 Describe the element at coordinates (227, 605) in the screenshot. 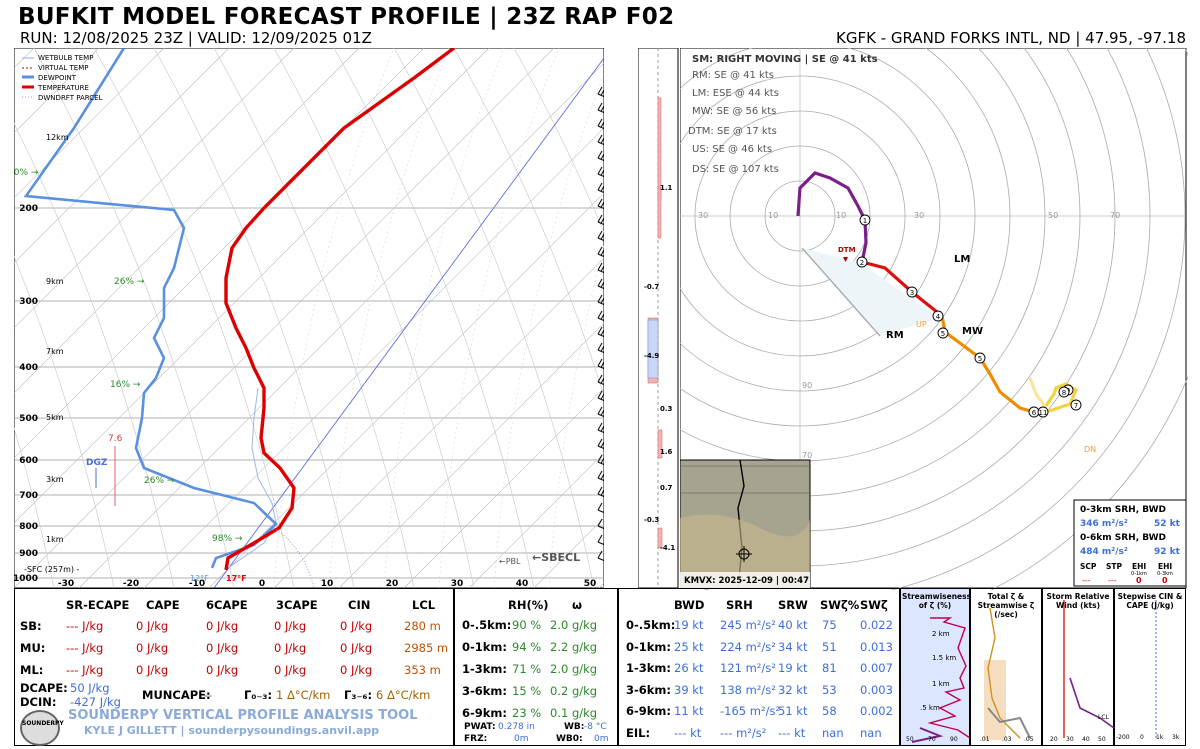

I see `col-header: 6CAPE` at that location.